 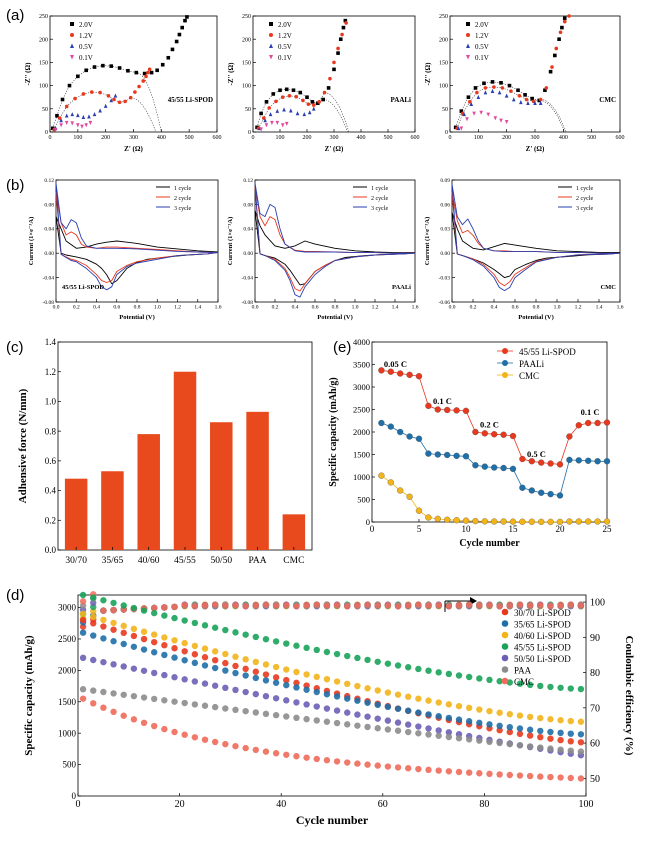 I want to click on b2-annotation: PAALi, so click(x=401, y=287).